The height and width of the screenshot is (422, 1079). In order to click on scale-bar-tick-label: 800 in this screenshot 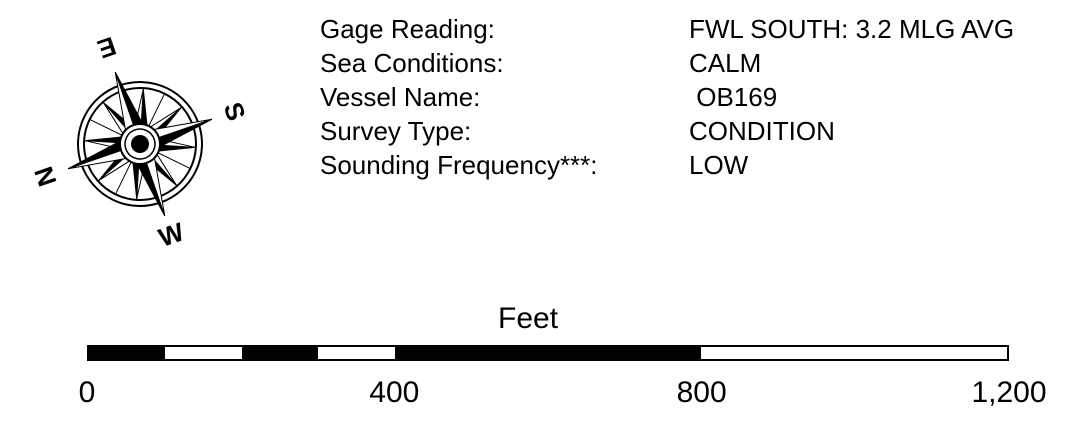, I will do `click(701, 392)`.